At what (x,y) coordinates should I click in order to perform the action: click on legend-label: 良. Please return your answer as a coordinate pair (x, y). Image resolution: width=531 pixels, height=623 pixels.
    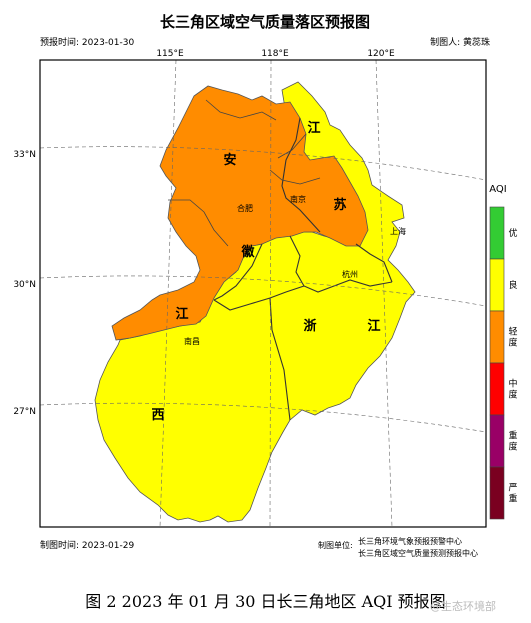
    Looking at the image, I should click on (512, 285).